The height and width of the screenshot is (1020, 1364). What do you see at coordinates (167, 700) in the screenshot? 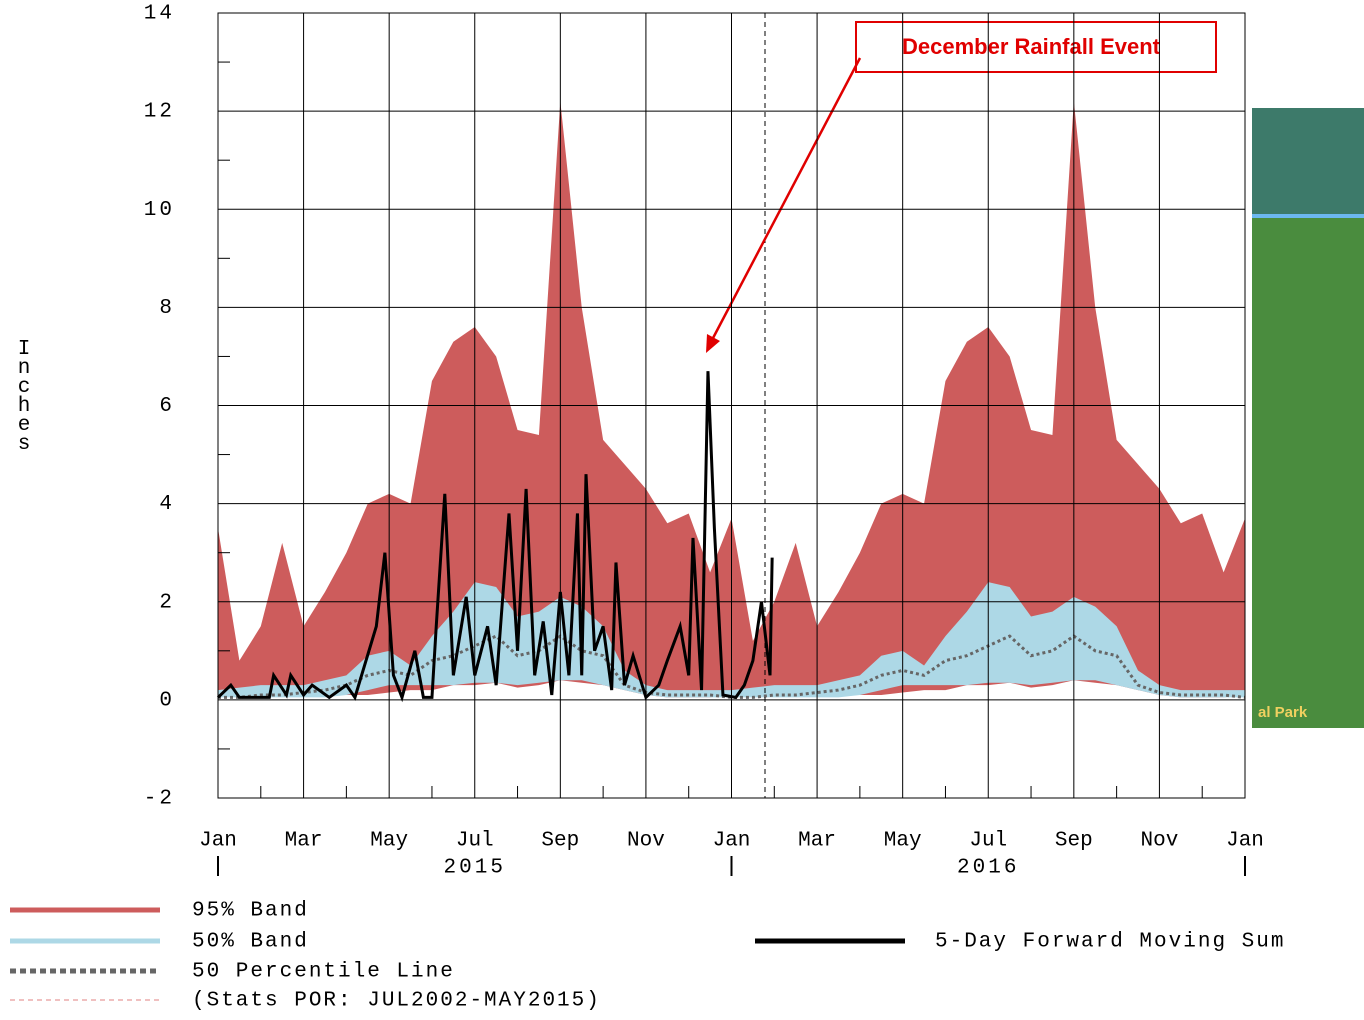
I see `y-tick-label: 0` at bounding box center [167, 700].